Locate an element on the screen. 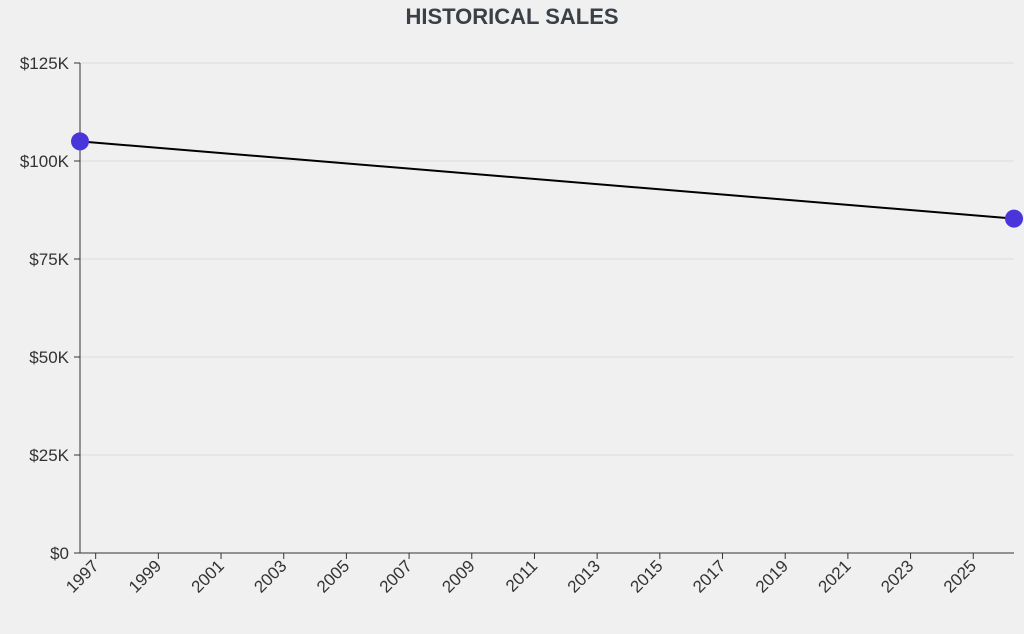 The width and height of the screenshot is (1024, 634). x-tick-label: 2015 is located at coordinates (646, 576).